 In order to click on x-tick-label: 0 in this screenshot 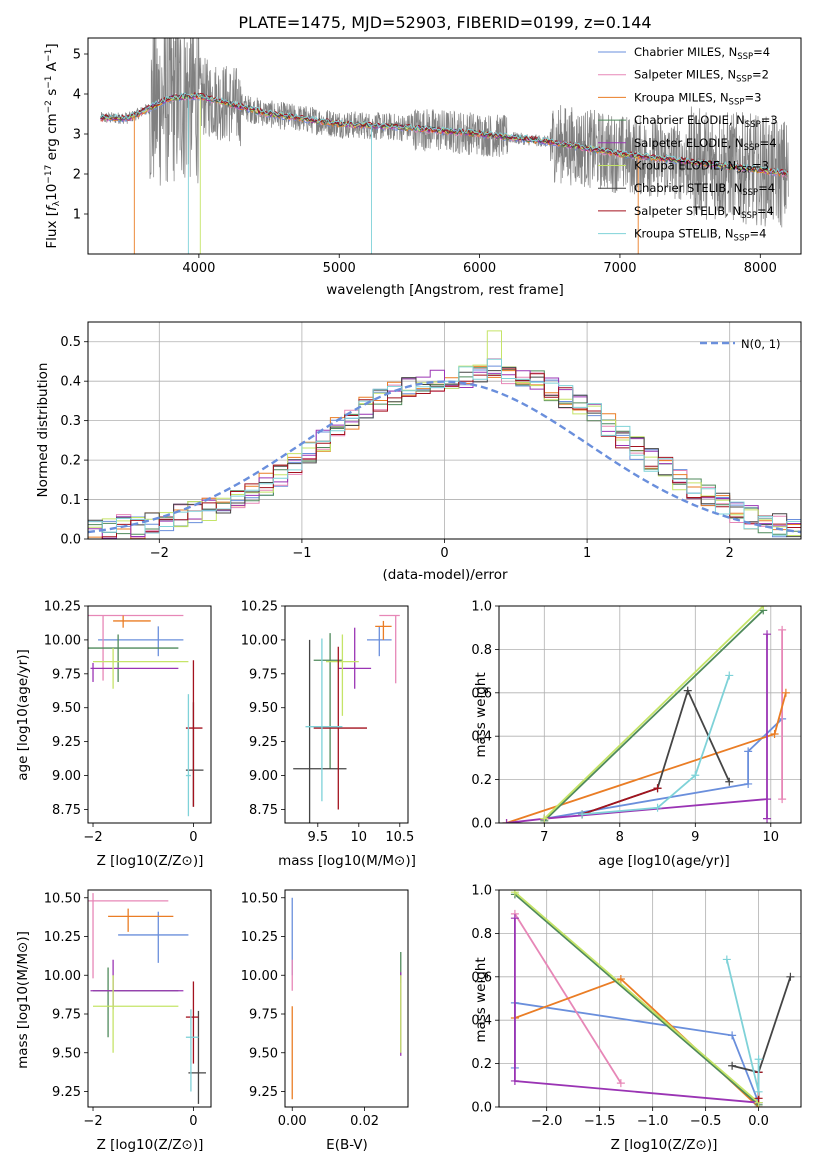, I will do `click(444, 553)`.